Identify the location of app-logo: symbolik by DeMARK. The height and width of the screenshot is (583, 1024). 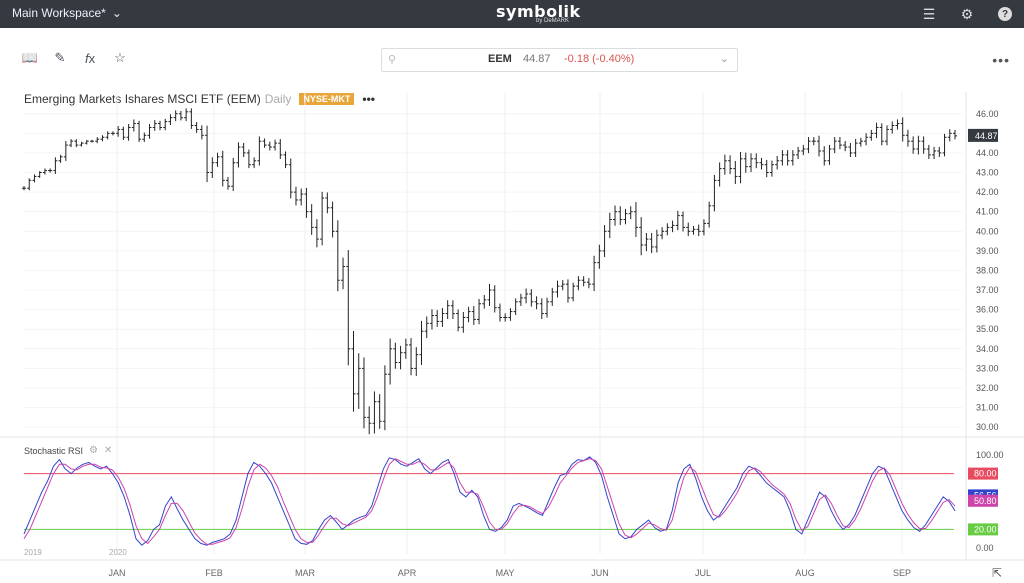
(538, 13).